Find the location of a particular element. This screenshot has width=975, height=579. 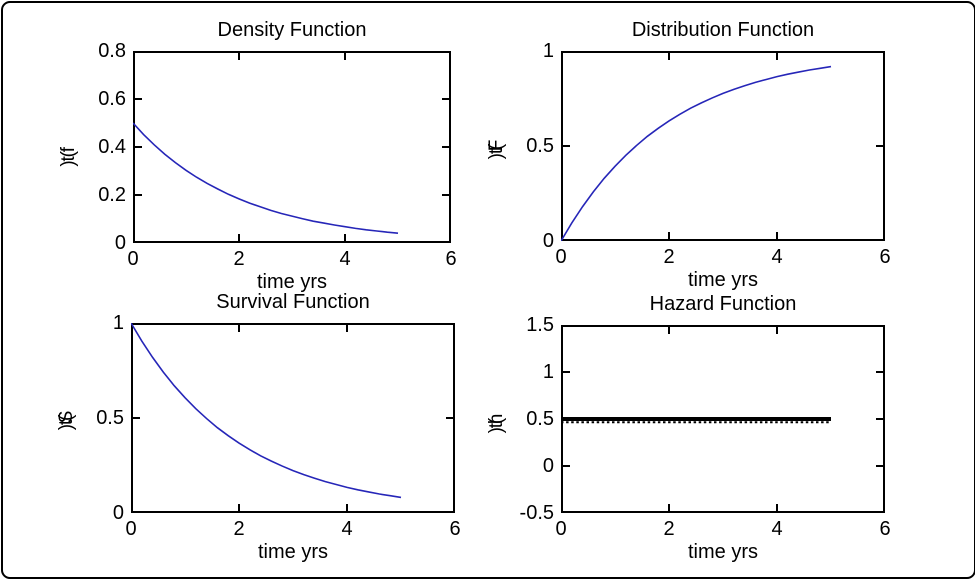

y-tick-label: -0.5 is located at coordinates (536, 513).